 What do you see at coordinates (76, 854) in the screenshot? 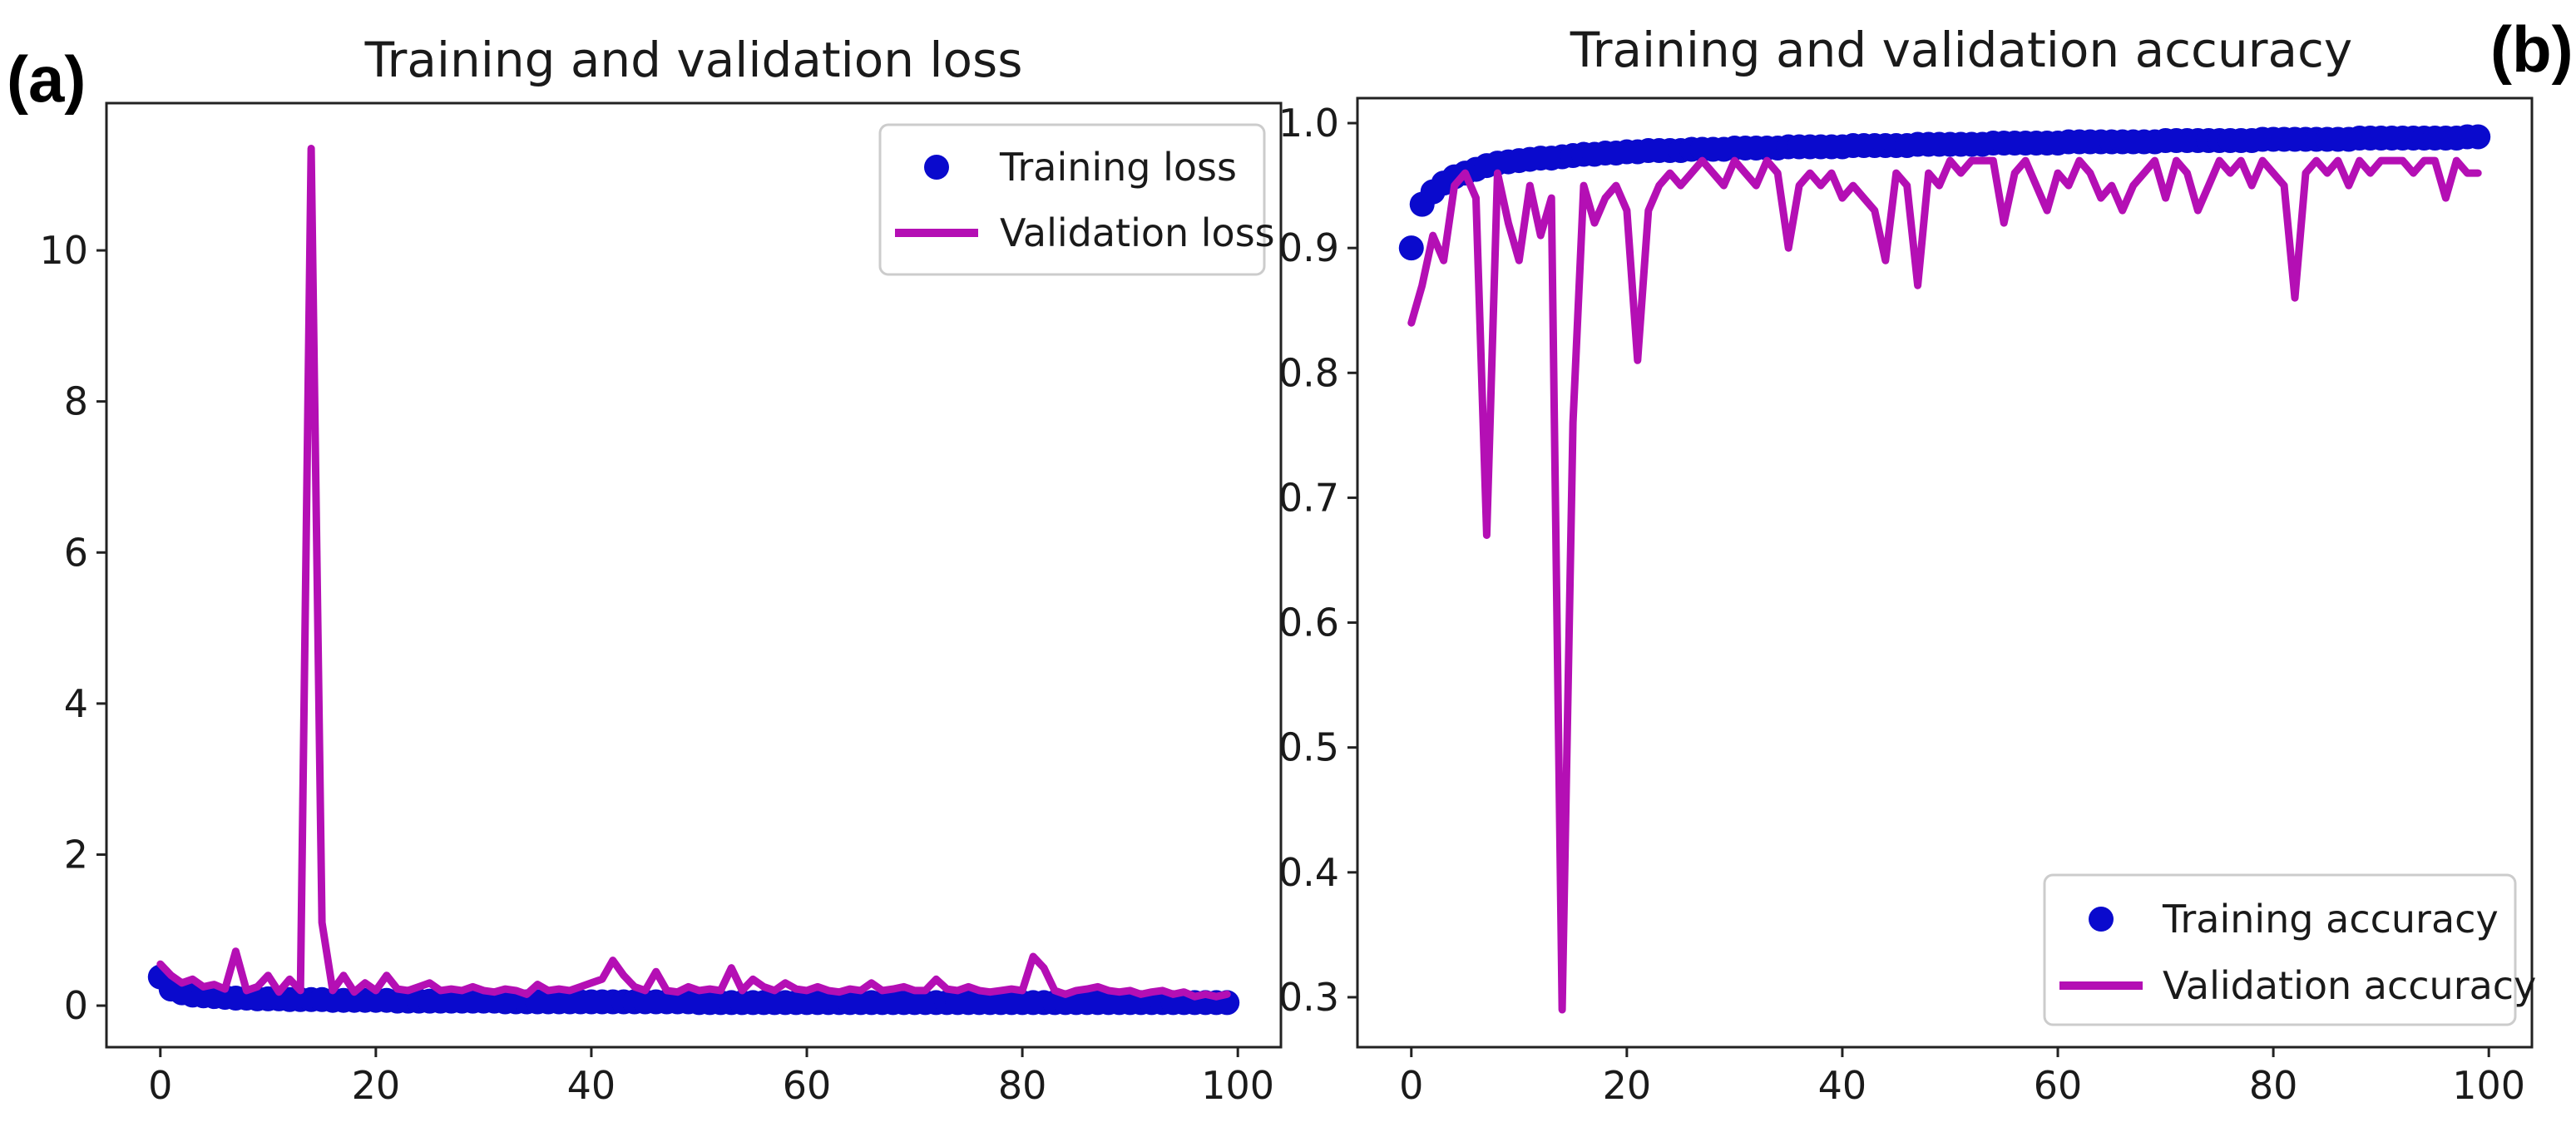
I see `loss-y-tick-label: 2` at bounding box center [76, 854].